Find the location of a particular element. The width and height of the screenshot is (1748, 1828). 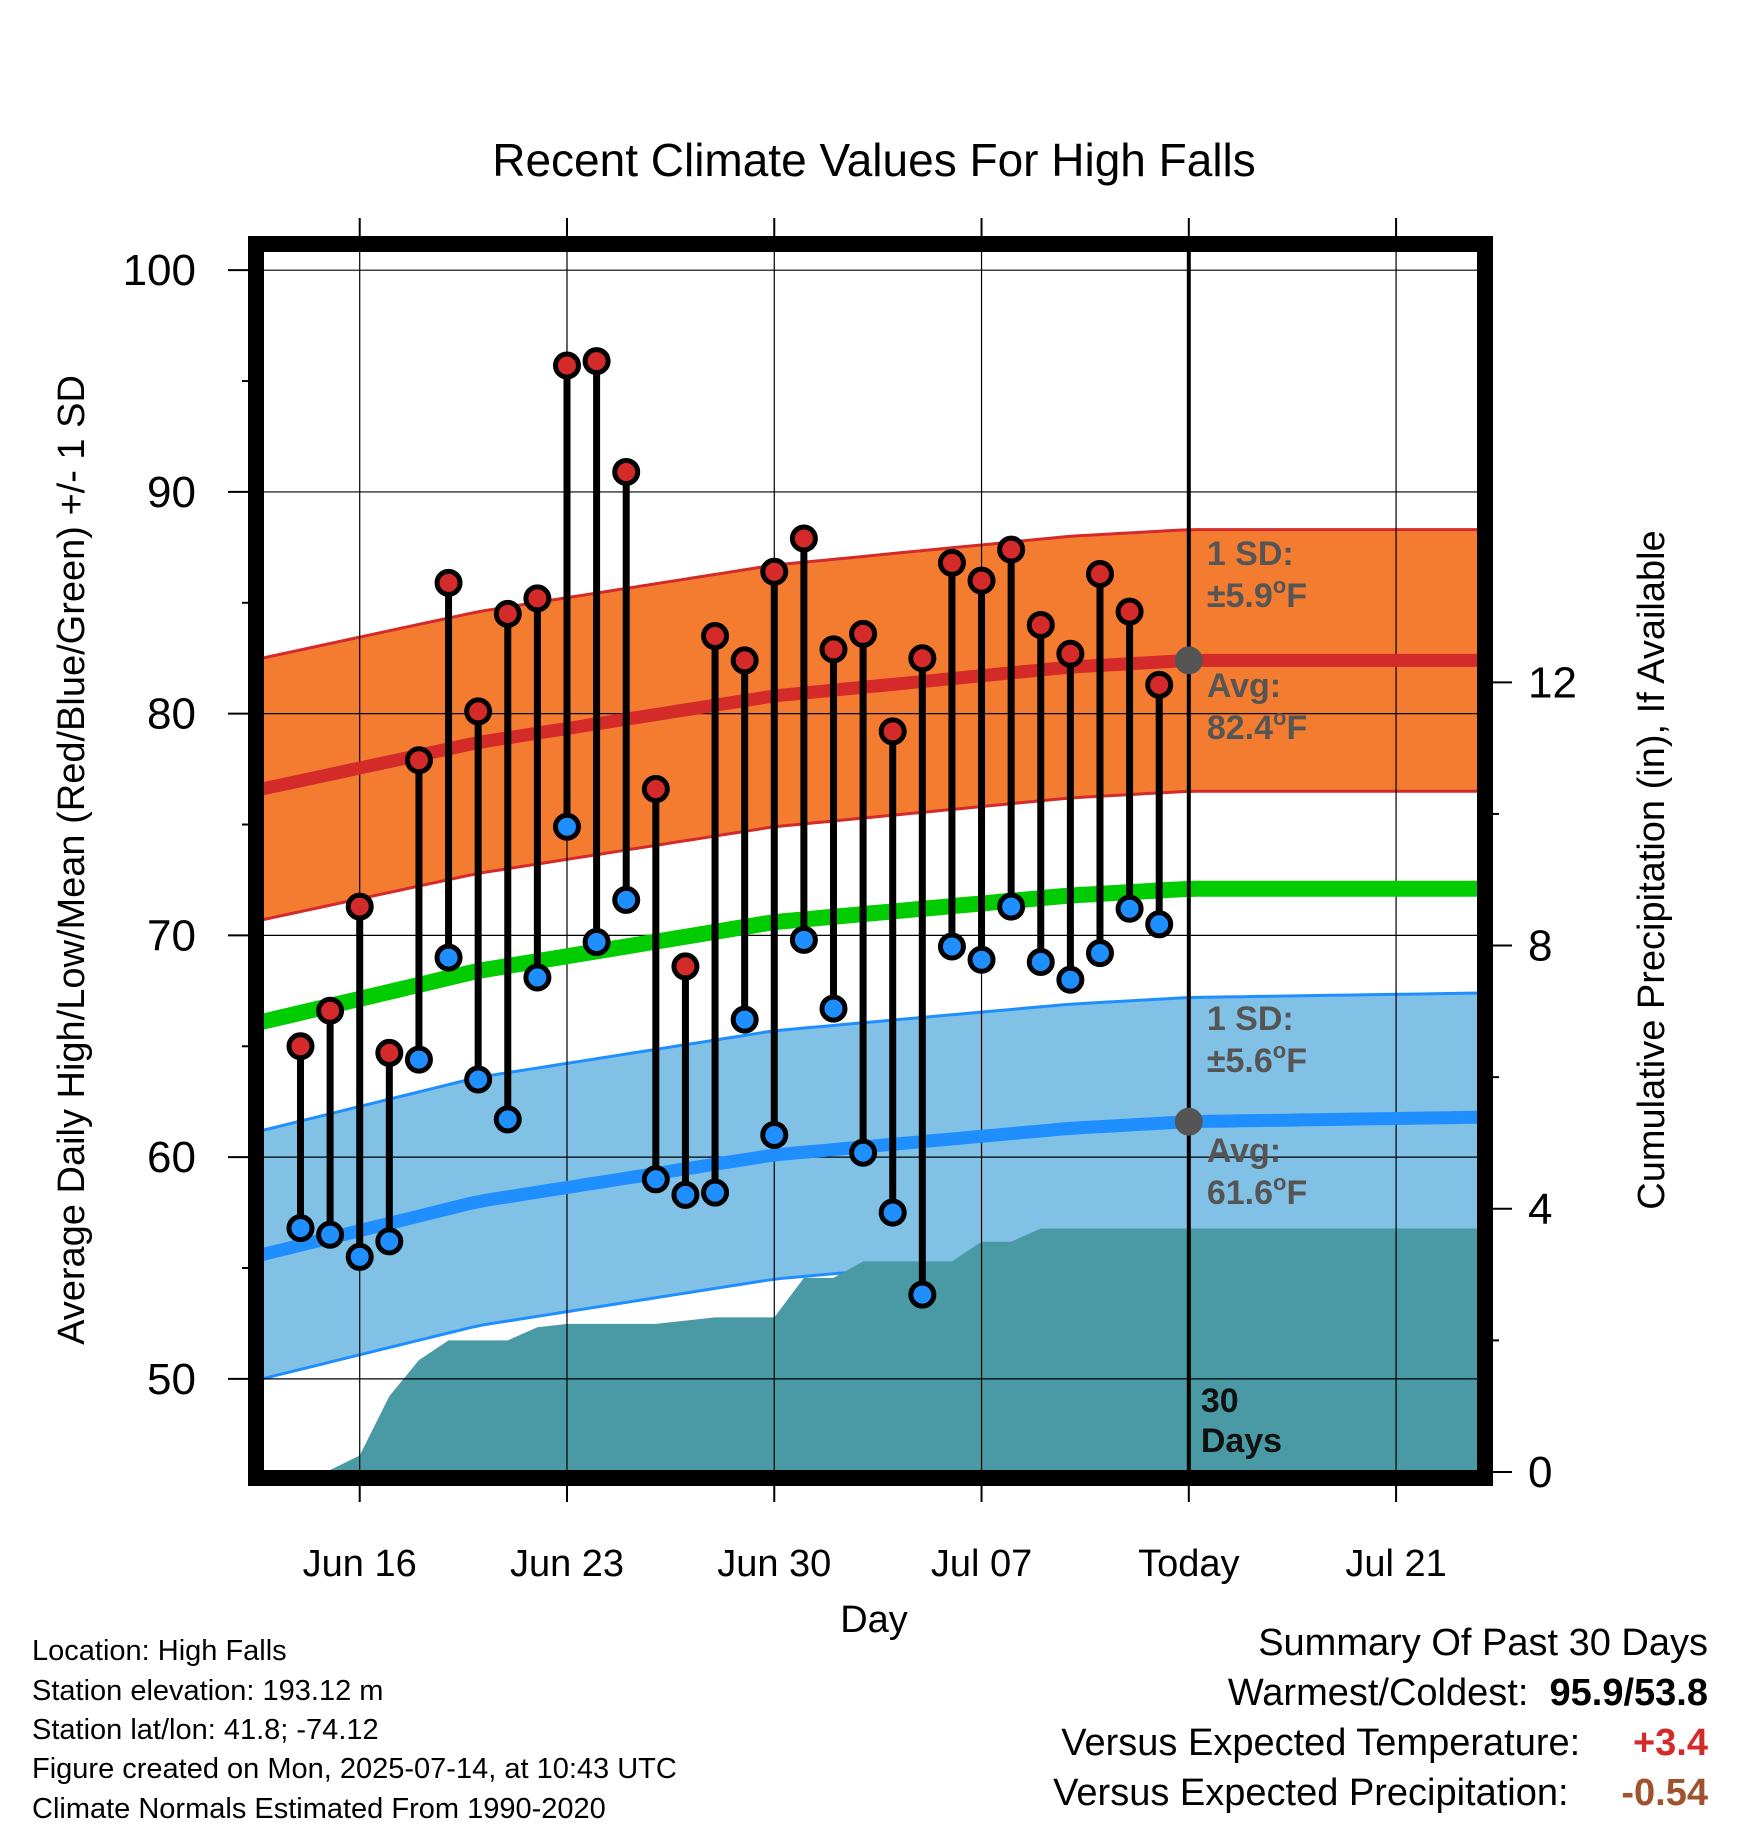

period-label-unit: Days is located at coordinates (1241, 1441).